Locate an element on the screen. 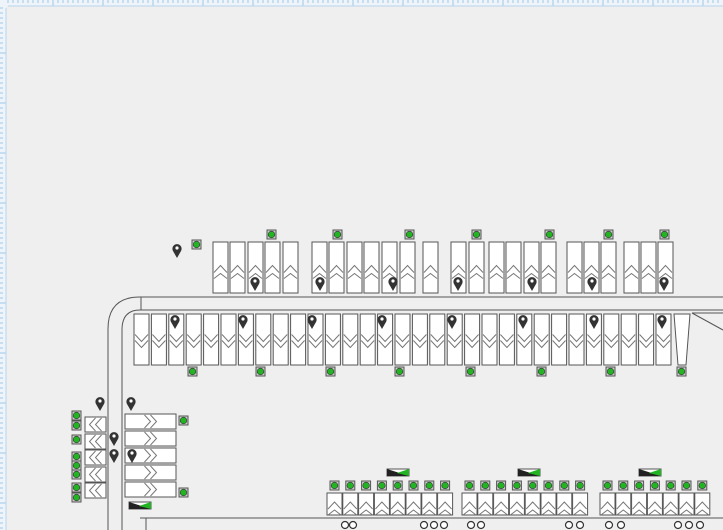  ruler-top is located at coordinates (361, 3).